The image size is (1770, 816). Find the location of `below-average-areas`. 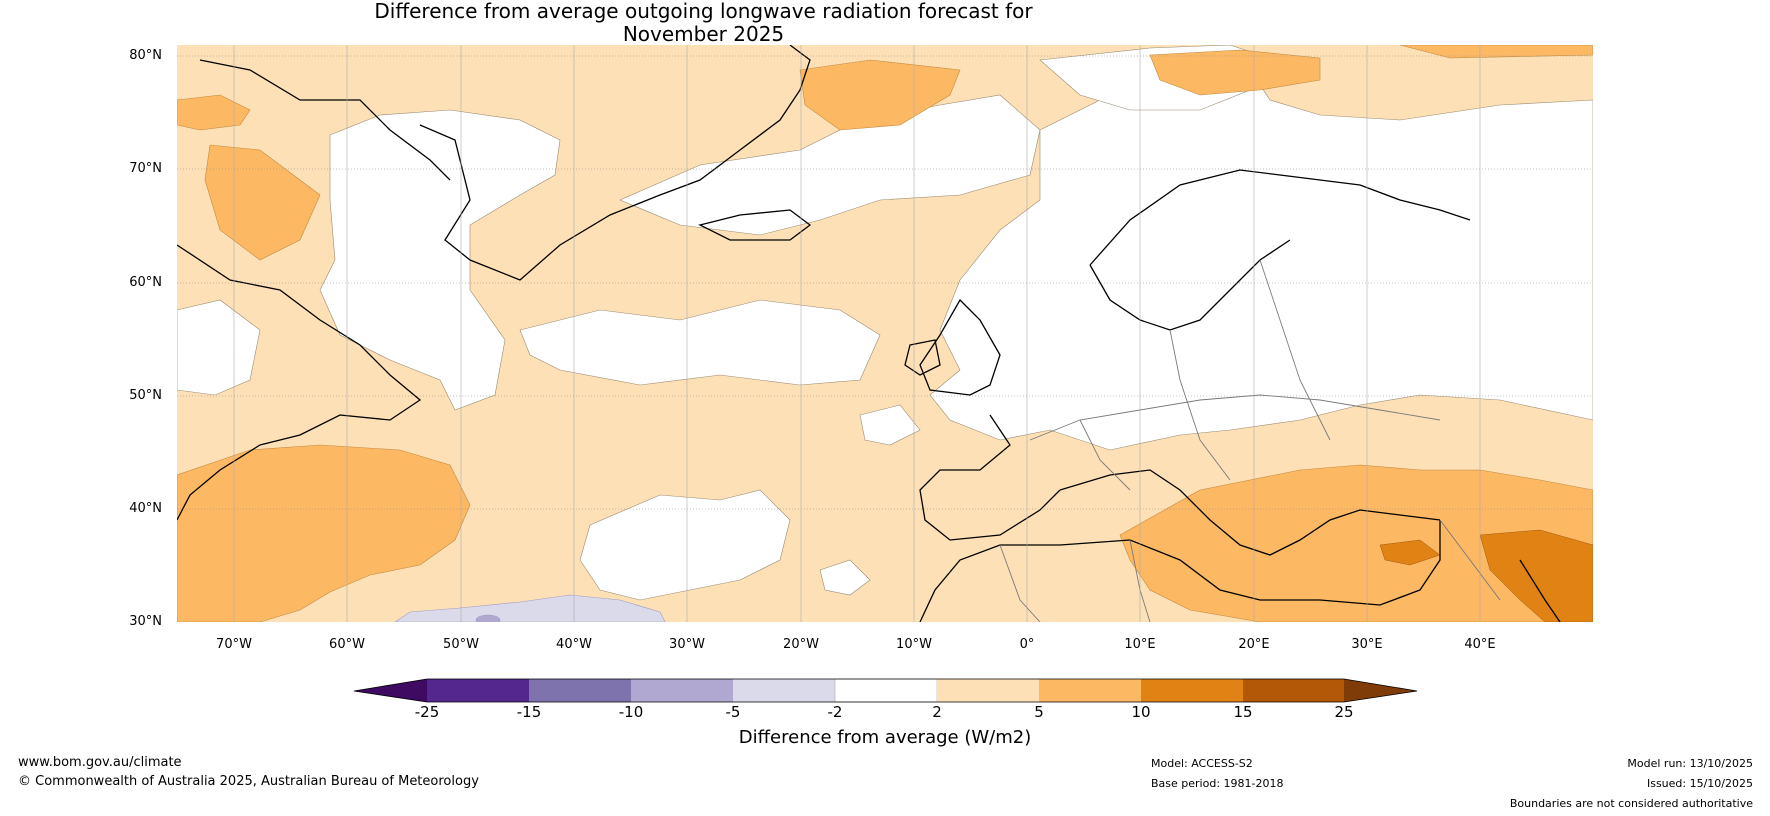

below-average-areas is located at coordinates (530, 608).